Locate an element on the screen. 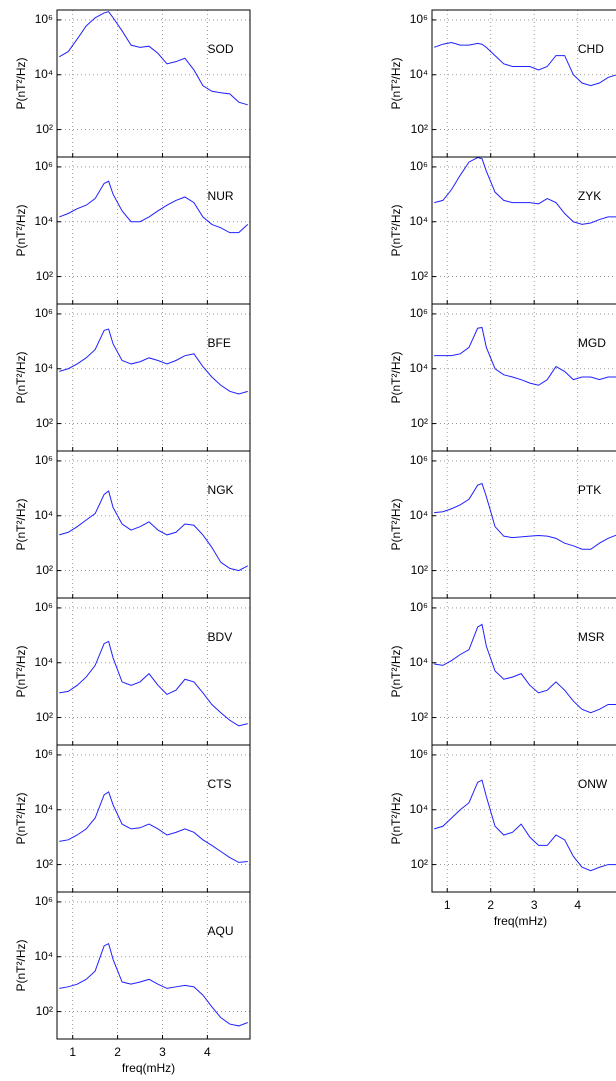 The image size is (616, 1081). station-label: NUR is located at coordinates (221, 196).